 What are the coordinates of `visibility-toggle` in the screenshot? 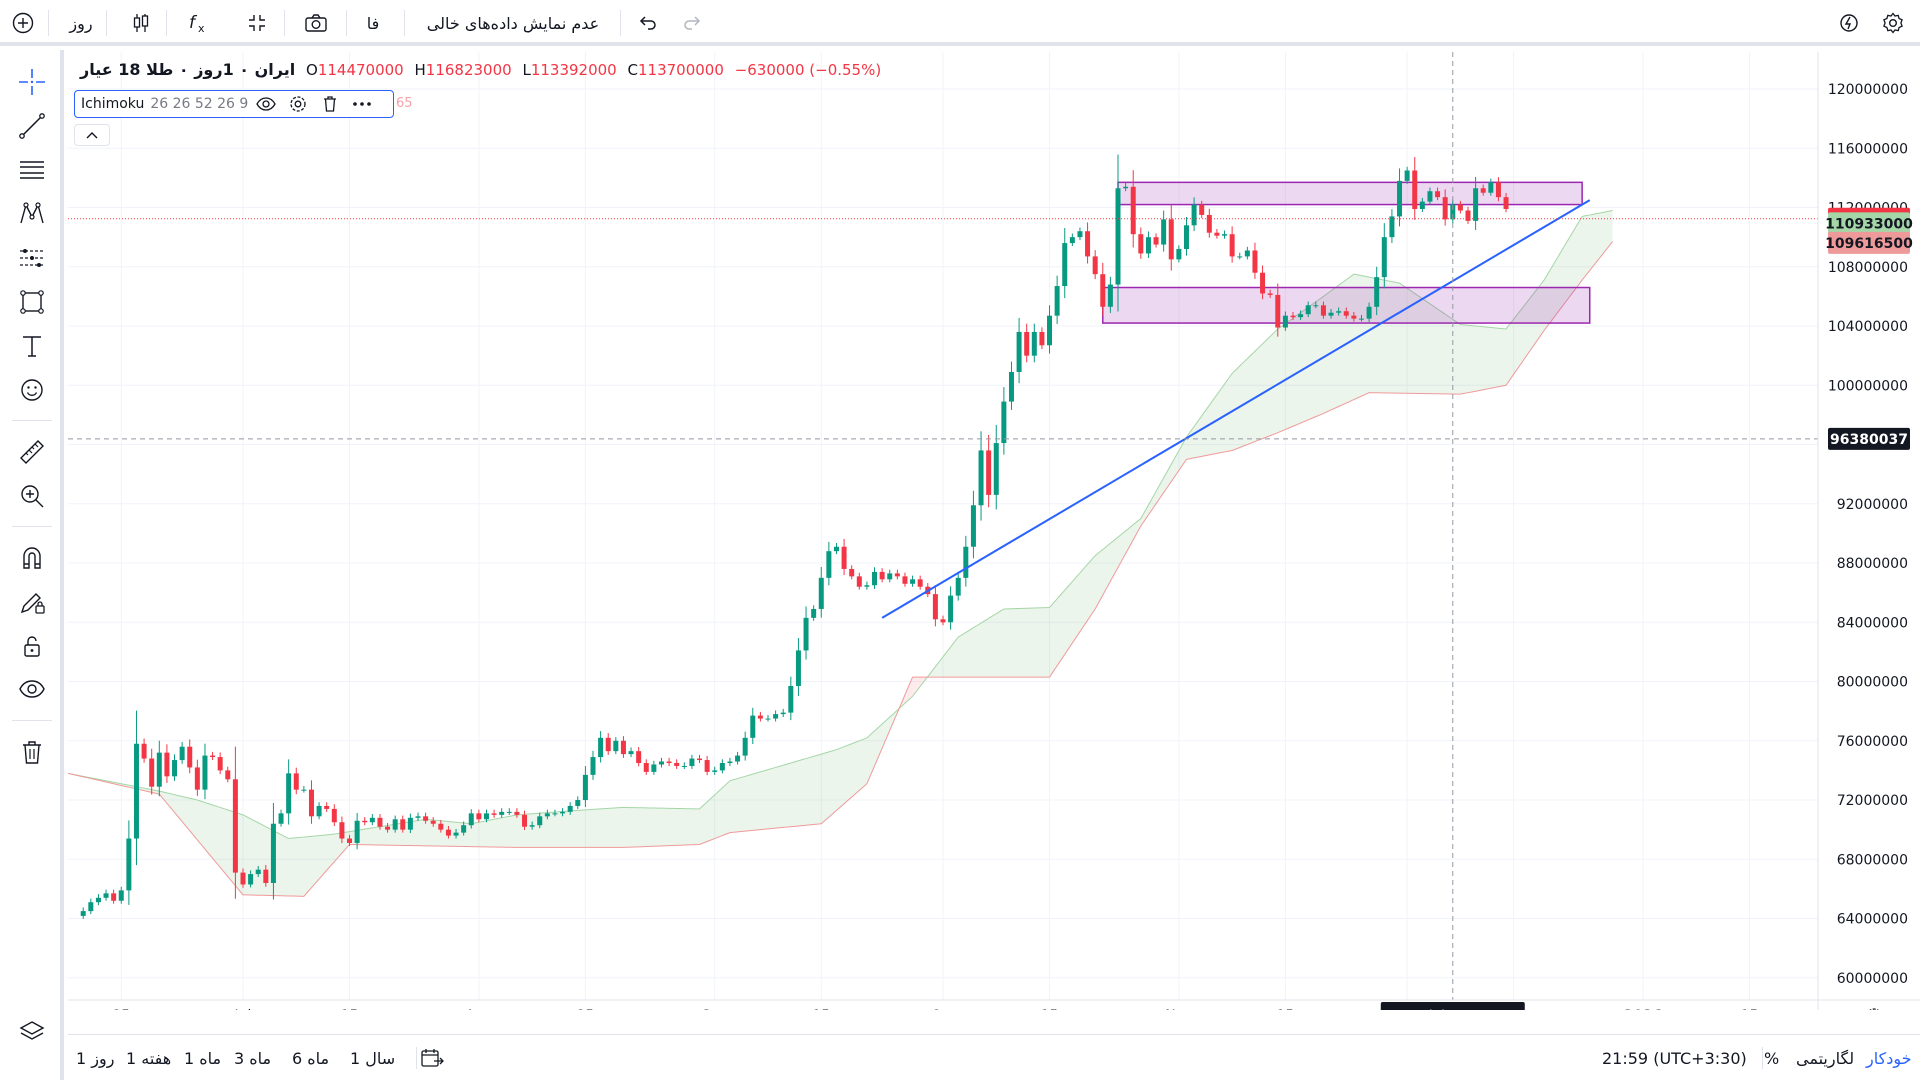 It's located at (266, 104).